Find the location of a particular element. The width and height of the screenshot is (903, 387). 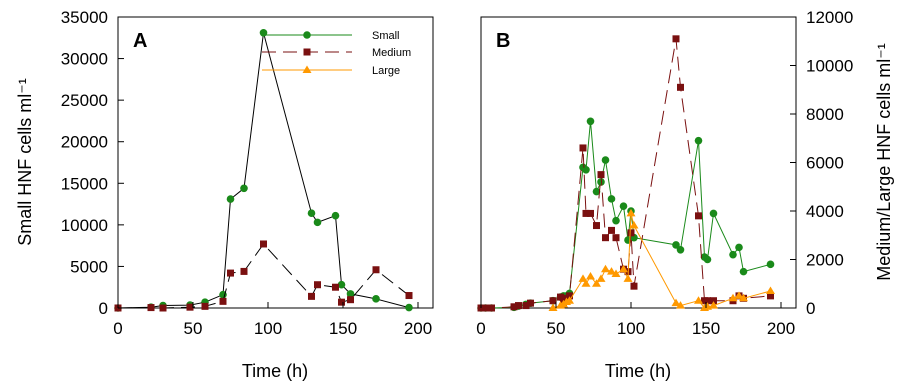

panel-b-x-ticks: 0 50 100 150 200 is located at coordinates (635, 320).